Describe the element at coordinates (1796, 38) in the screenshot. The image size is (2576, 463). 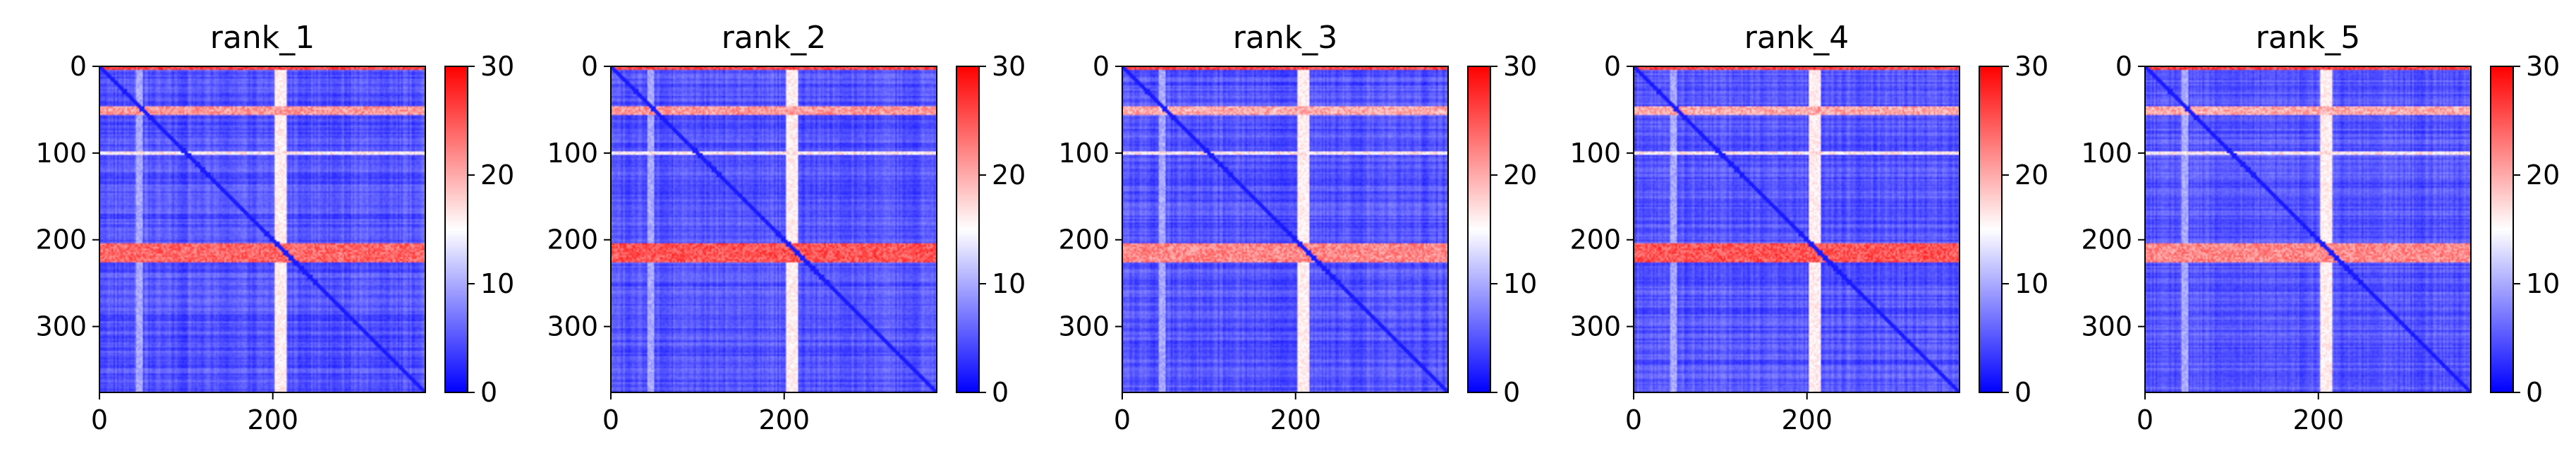
I see `panel-title: rank_4` at that location.